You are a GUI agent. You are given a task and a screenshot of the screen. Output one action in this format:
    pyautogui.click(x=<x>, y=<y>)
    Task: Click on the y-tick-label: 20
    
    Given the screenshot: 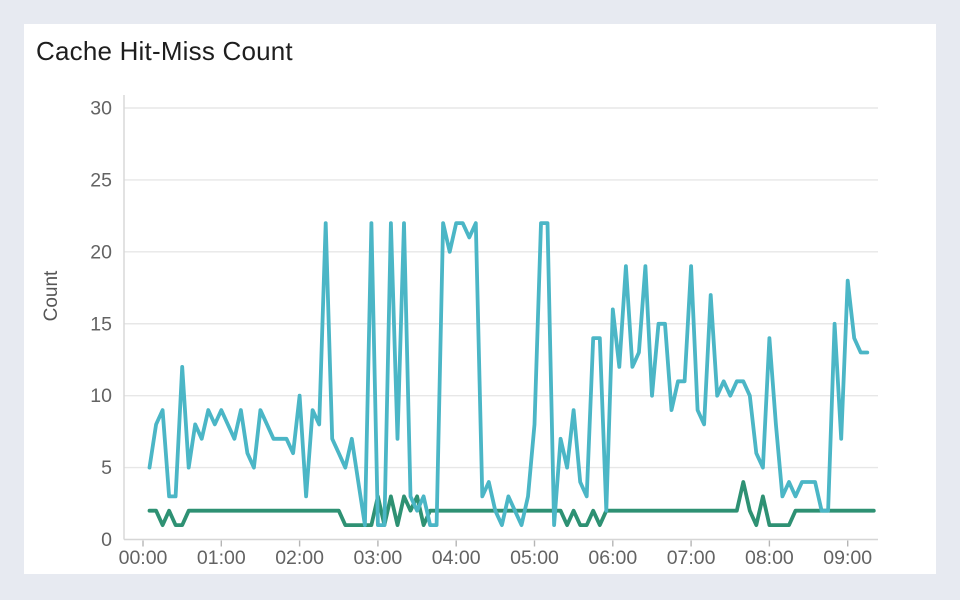 What is the action you would take?
    pyautogui.click(x=101, y=252)
    